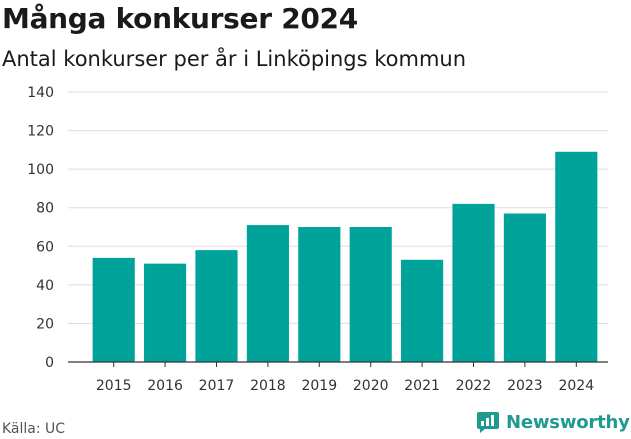 Image resolution: width=631 pixels, height=439 pixels. Describe the element at coordinates (49, 363) in the screenshot. I see `y-tick-label: 0` at that location.